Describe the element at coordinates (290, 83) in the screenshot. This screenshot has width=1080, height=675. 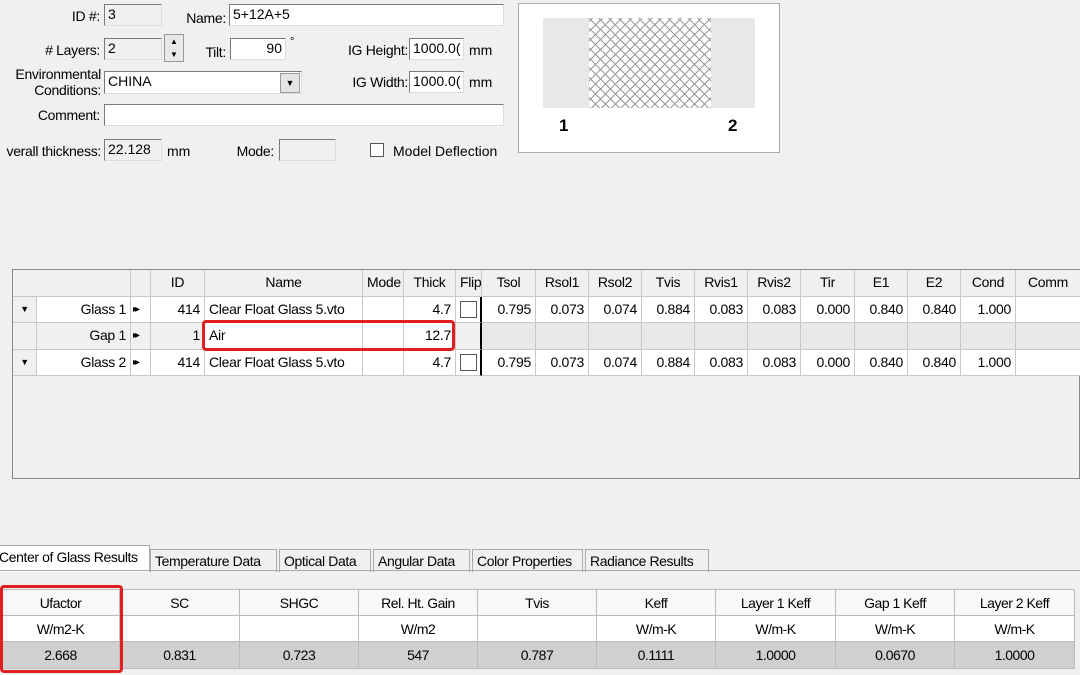
I see `chevron-down-icon: ▼` at that location.